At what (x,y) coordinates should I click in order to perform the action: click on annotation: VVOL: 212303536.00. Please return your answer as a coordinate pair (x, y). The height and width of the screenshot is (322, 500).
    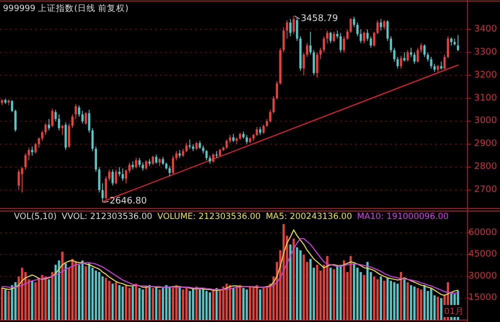
    Looking at the image, I should click on (107, 217).